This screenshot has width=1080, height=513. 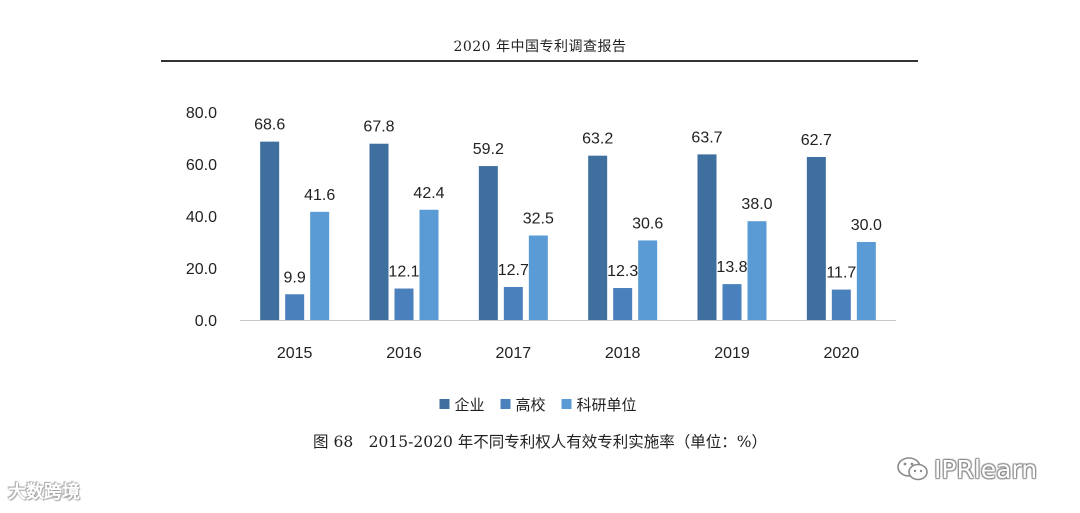 I want to click on data-label: 9.9, so click(x=295, y=277).